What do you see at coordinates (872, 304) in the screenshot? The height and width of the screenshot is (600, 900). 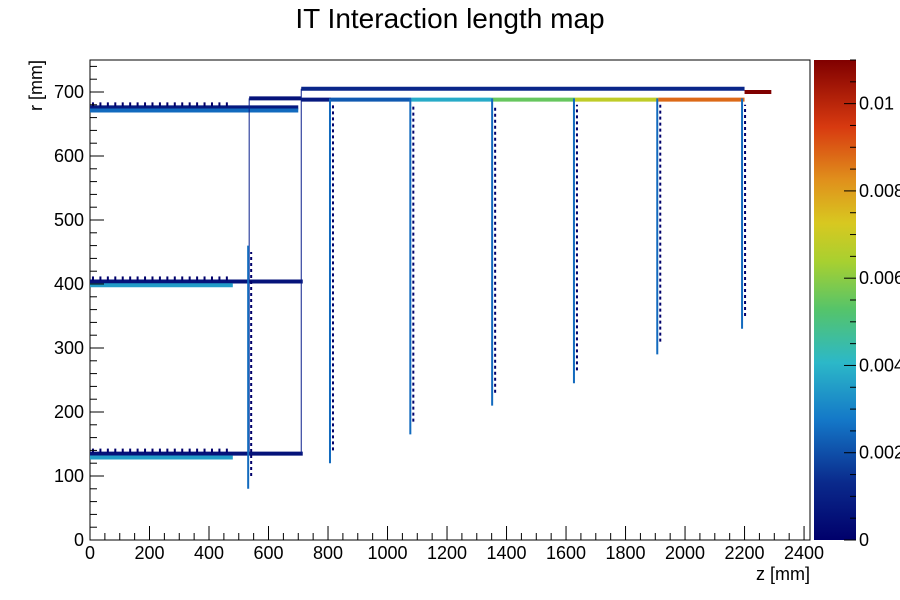 I see `colorbar-axis: 0 0.002 0.004 0.006 0.008 0.01` at bounding box center [872, 304].